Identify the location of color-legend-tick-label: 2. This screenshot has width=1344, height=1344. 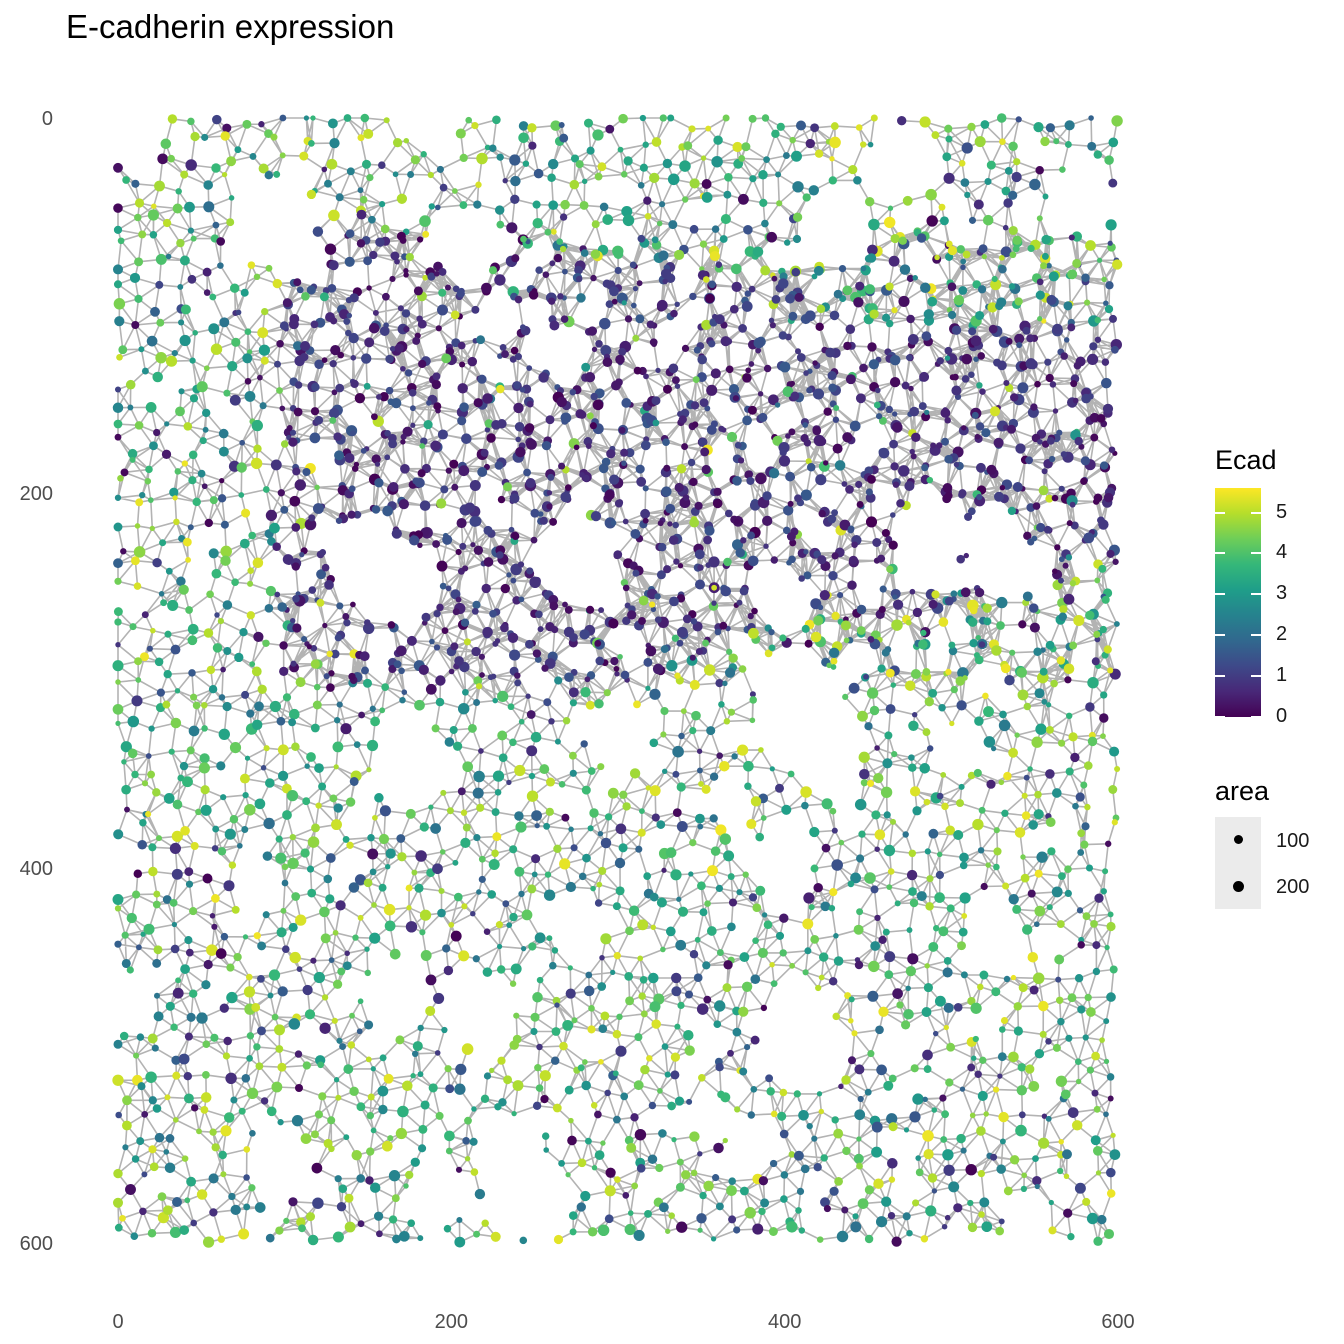
(1282, 634).